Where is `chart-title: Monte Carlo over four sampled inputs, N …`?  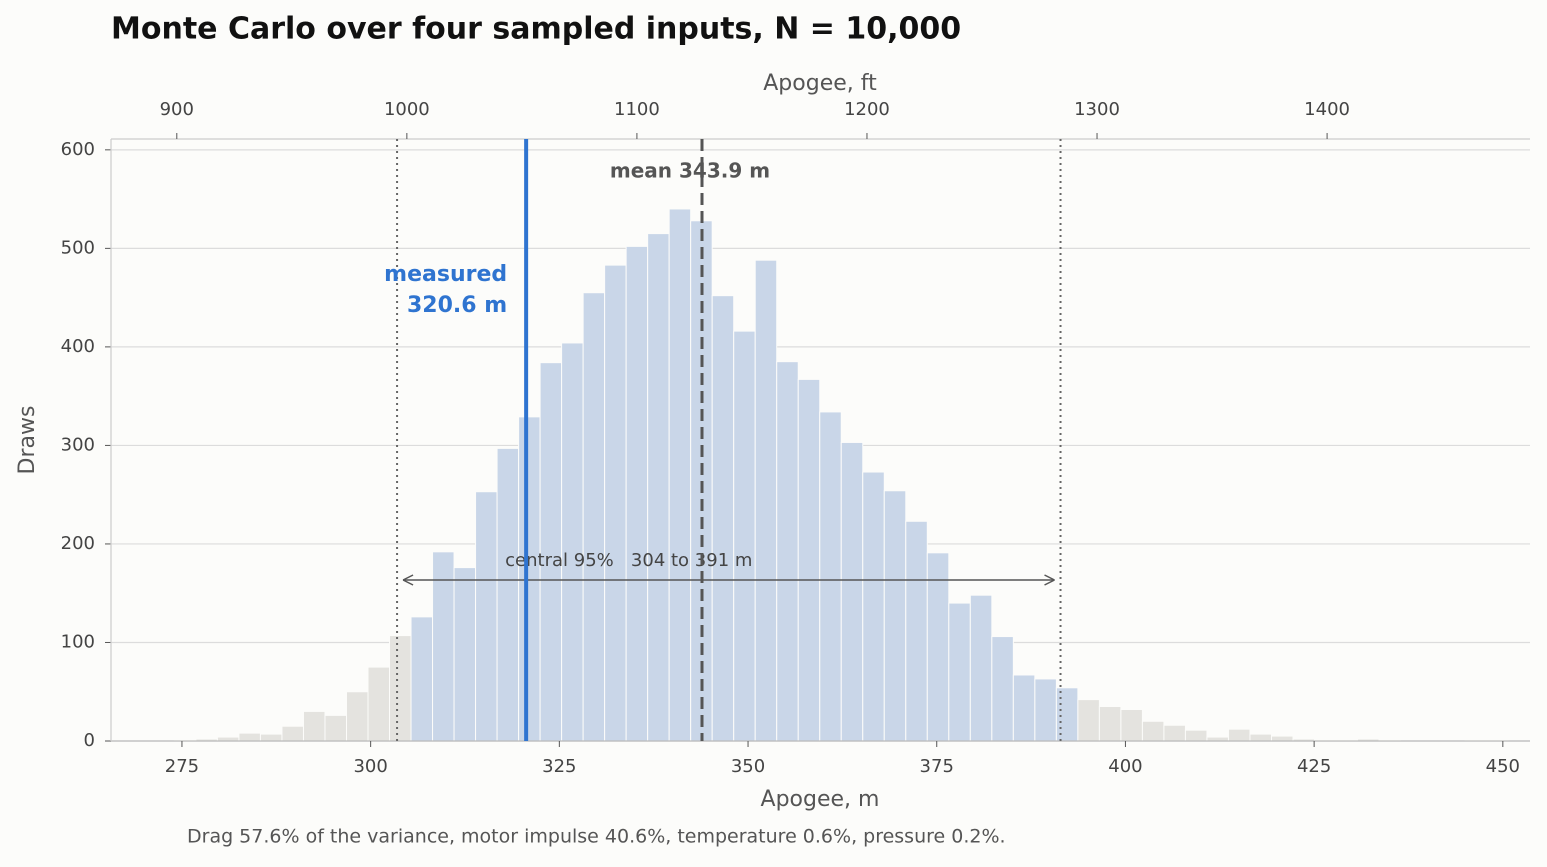 chart-title: Monte Carlo over four sampled inputs, N … is located at coordinates (536, 29).